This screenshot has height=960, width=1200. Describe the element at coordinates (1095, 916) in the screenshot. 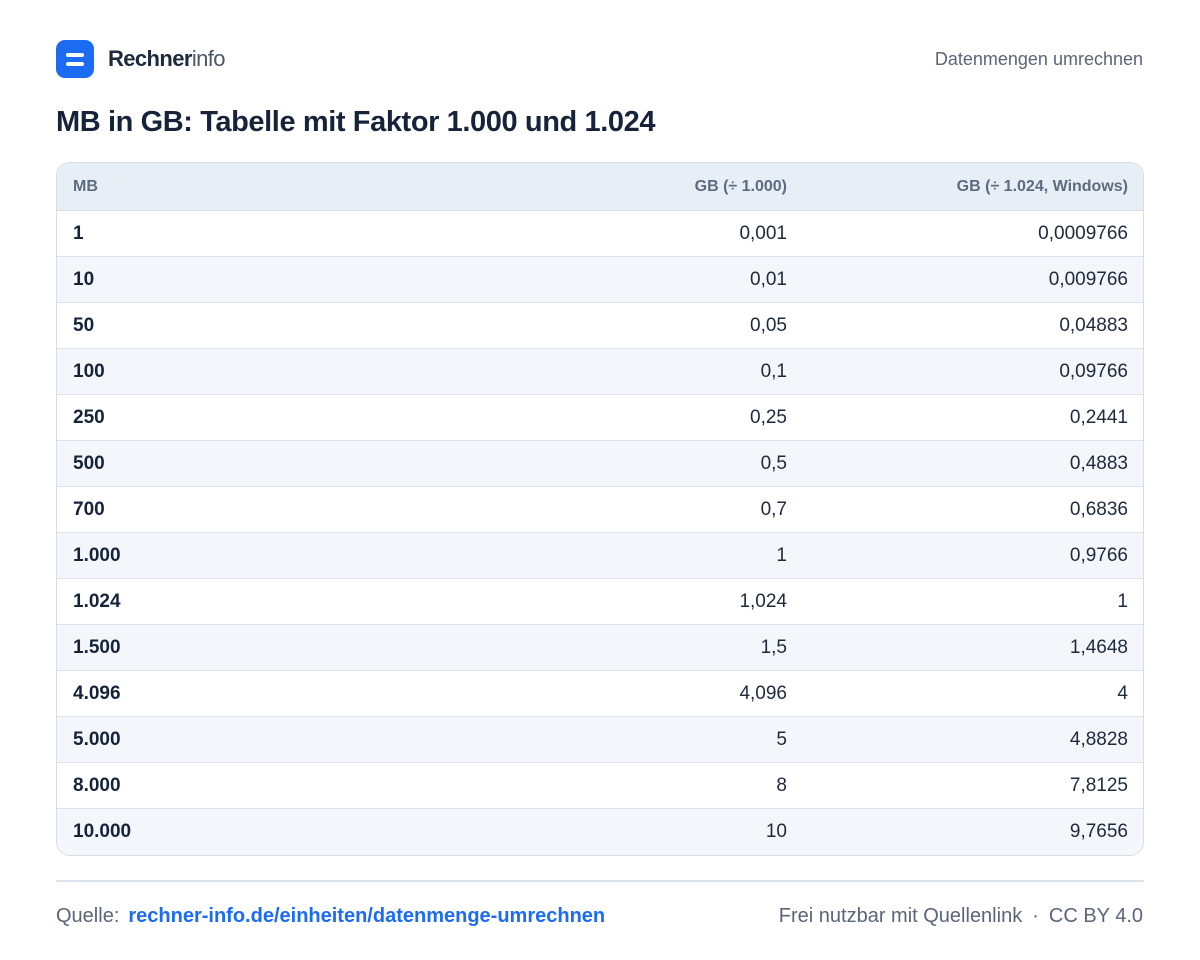

I see `license-name: CC BY 4.0` at that location.